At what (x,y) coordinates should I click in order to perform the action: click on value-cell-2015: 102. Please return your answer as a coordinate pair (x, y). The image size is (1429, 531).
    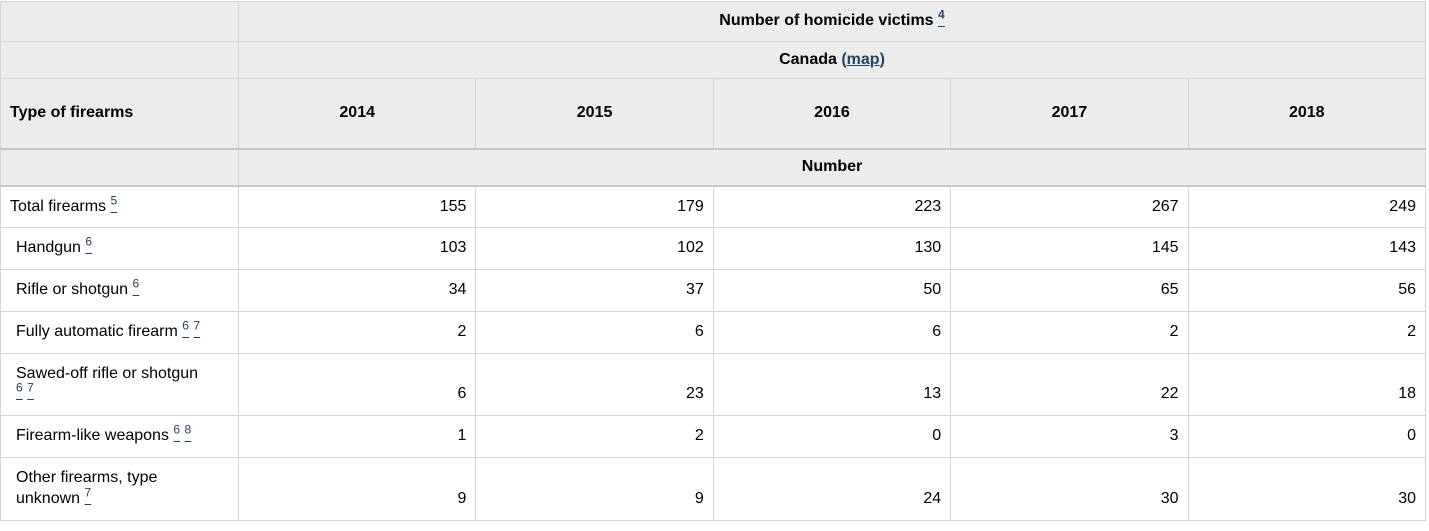
    Looking at the image, I should click on (594, 249).